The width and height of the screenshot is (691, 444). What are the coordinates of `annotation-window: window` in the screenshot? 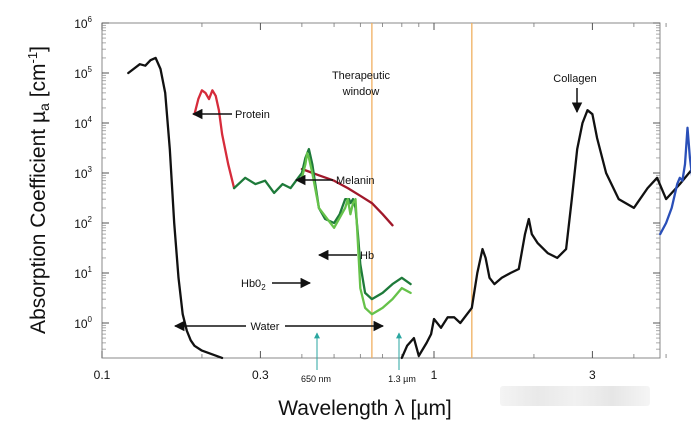 It's located at (361, 92).